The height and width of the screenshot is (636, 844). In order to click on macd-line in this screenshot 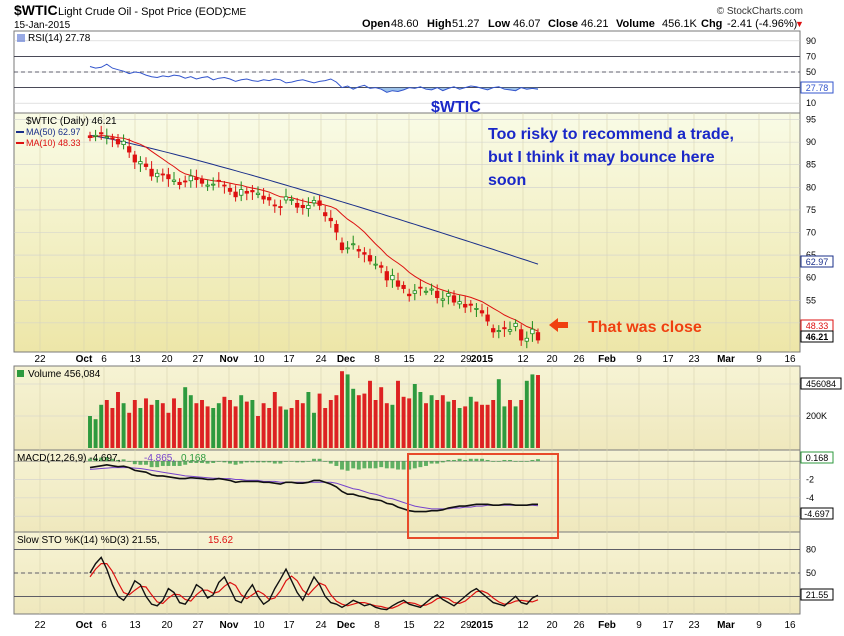, I will do `click(313, 488)`.